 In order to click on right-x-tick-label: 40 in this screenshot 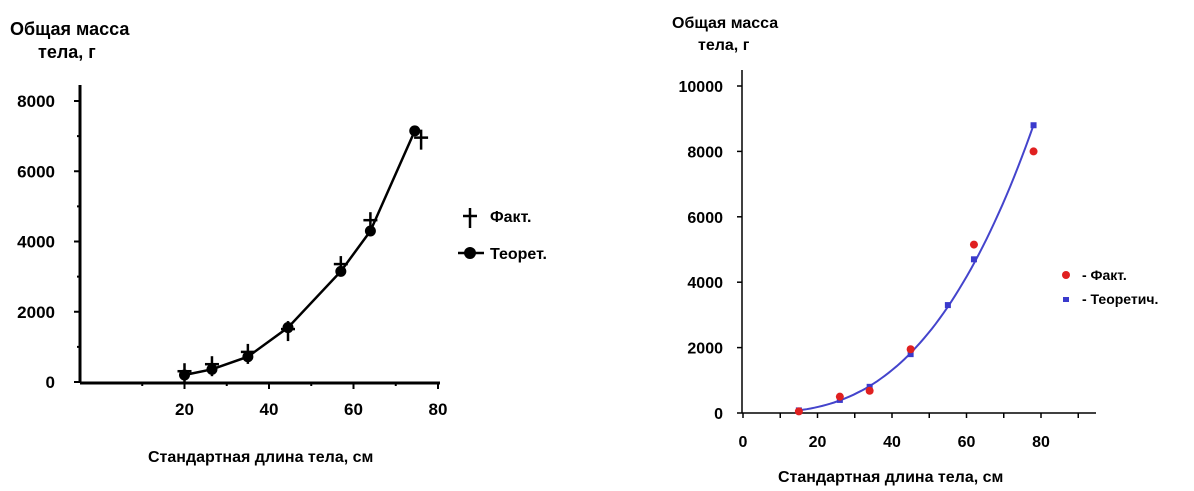, I will do `click(892, 442)`.